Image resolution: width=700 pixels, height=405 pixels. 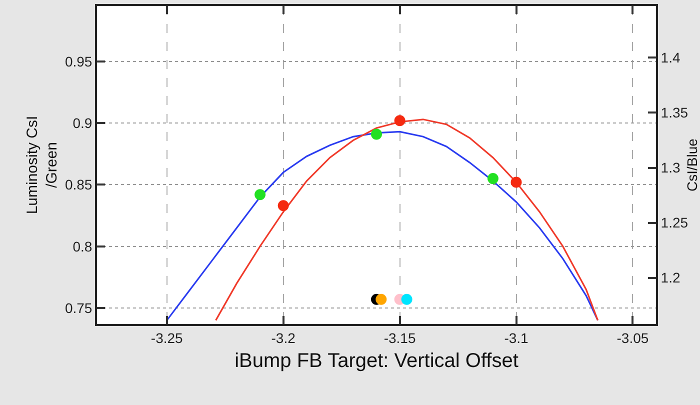 What do you see at coordinates (283, 338) in the screenshot?
I see `x-tick-label: -3.2` at bounding box center [283, 338].